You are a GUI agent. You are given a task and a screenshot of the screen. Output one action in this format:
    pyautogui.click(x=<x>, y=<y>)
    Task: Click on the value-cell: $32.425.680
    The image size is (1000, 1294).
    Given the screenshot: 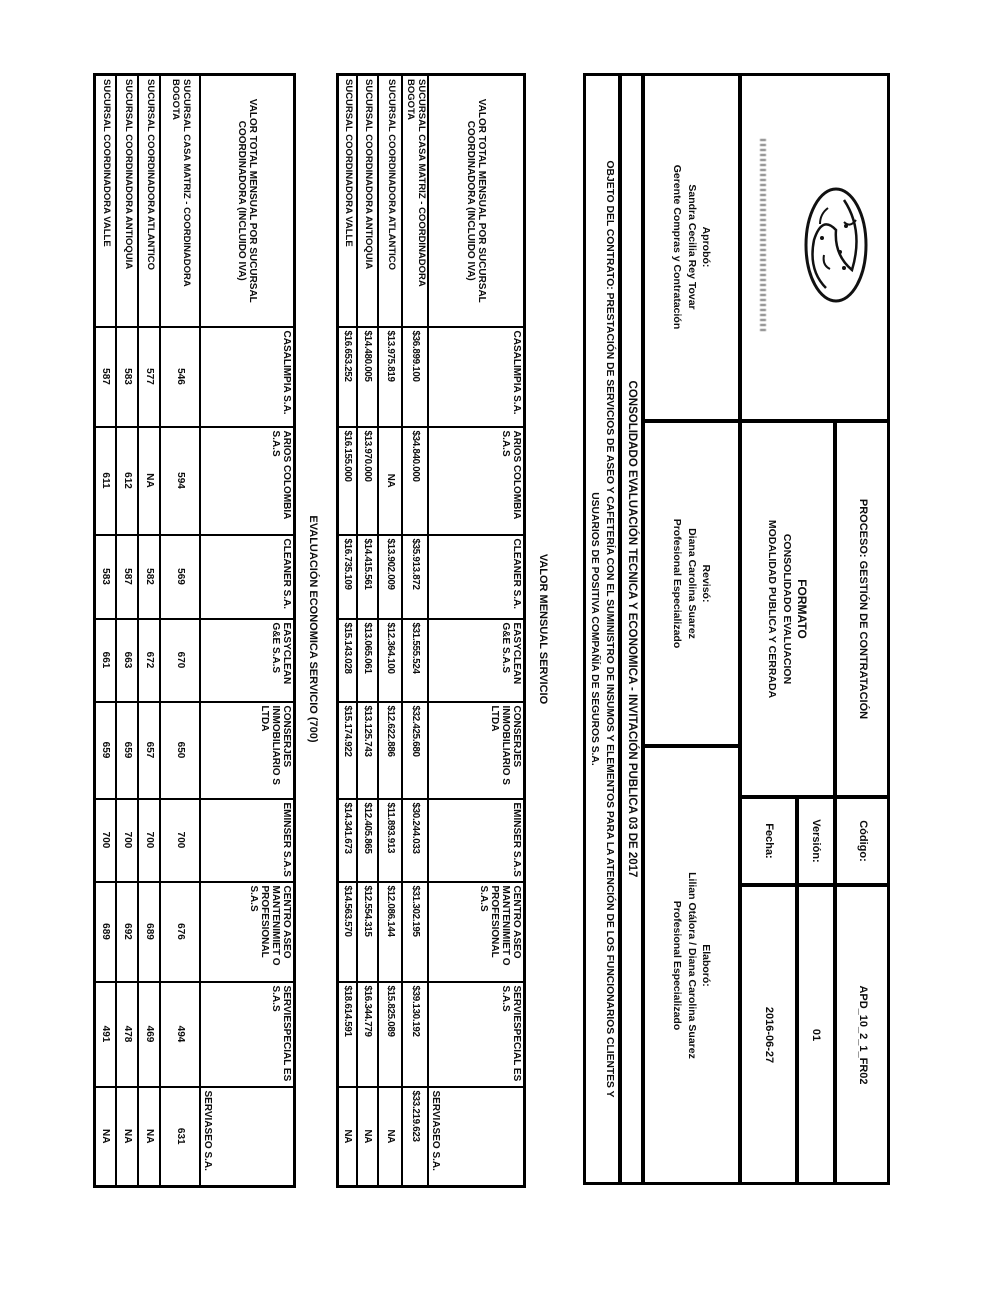 What is the action you would take?
    pyautogui.click(x=415, y=750)
    